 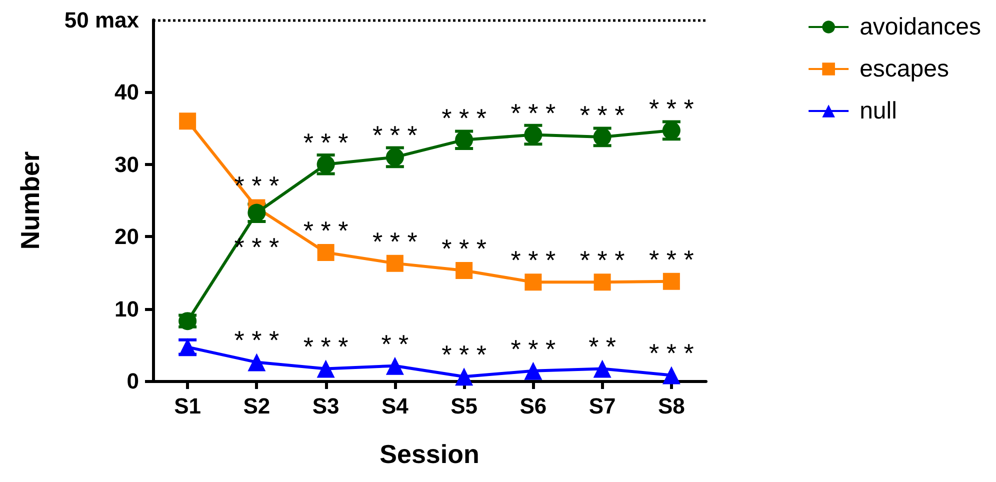 I want to click on x-tick-label: S2, so click(x=256, y=406).